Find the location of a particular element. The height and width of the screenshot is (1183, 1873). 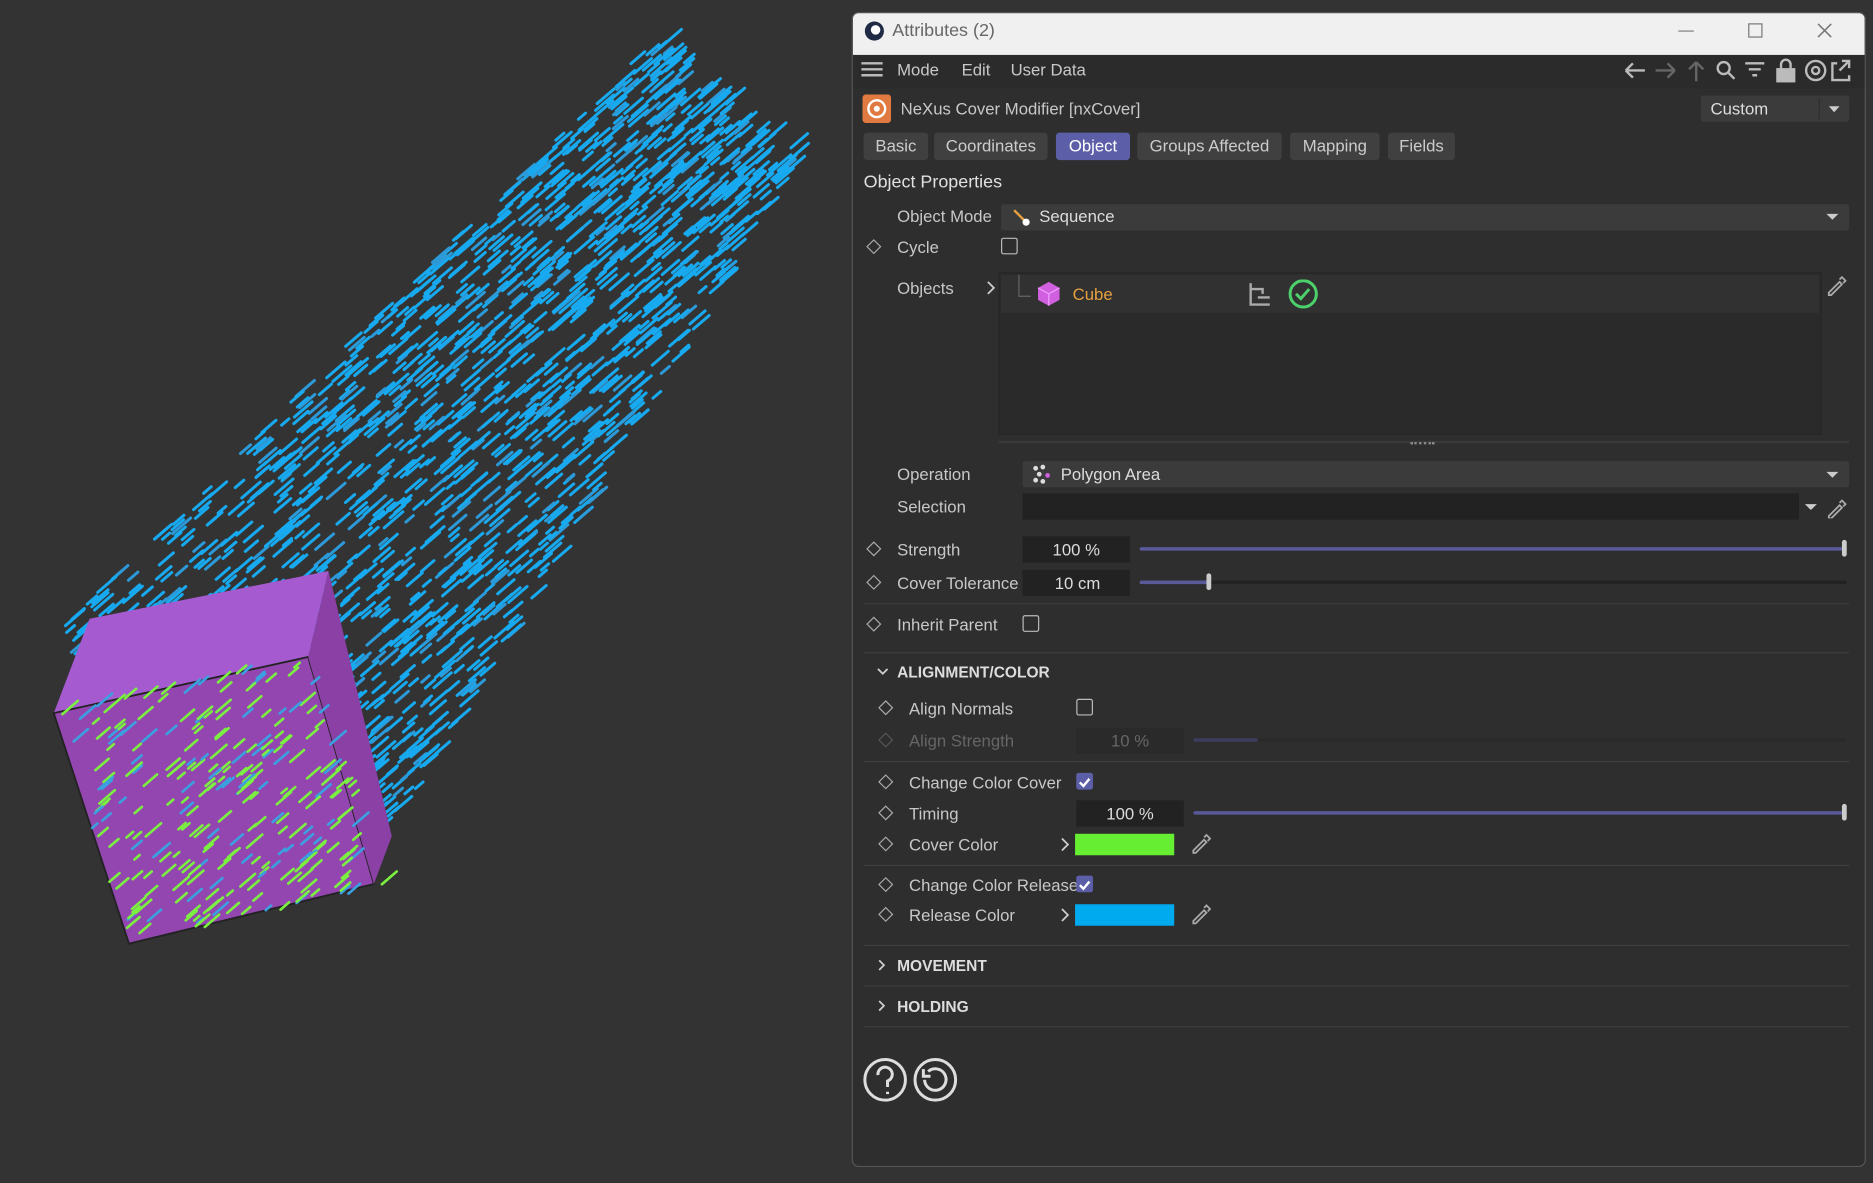

preset-dropdown is located at coordinates (1775, 108).